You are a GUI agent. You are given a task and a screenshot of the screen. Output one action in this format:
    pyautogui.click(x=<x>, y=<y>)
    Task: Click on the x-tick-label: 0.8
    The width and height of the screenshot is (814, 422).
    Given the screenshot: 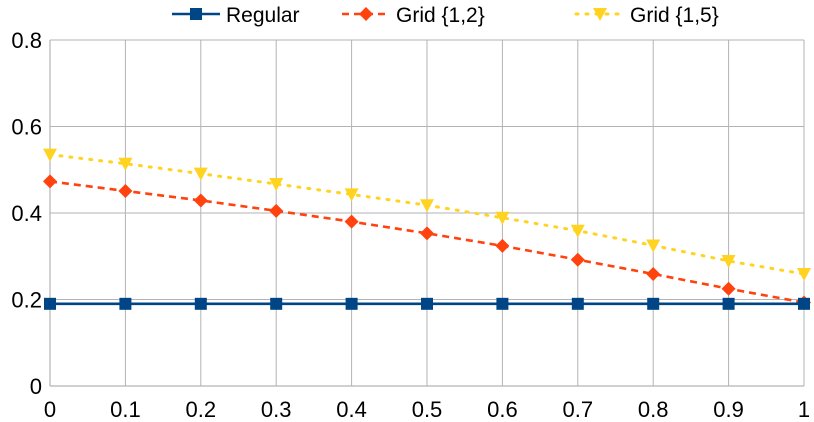 What is the action you would take?
    pyautogui.click(x=653, y=409)
    